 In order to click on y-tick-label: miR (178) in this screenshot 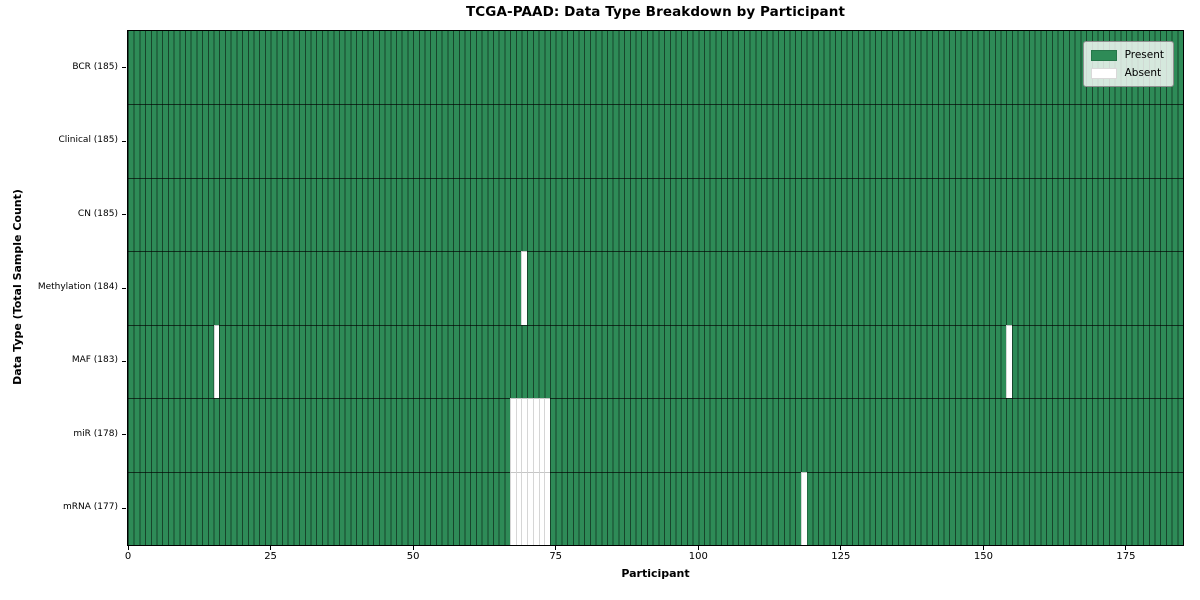, I will do `click(95, 433)`.